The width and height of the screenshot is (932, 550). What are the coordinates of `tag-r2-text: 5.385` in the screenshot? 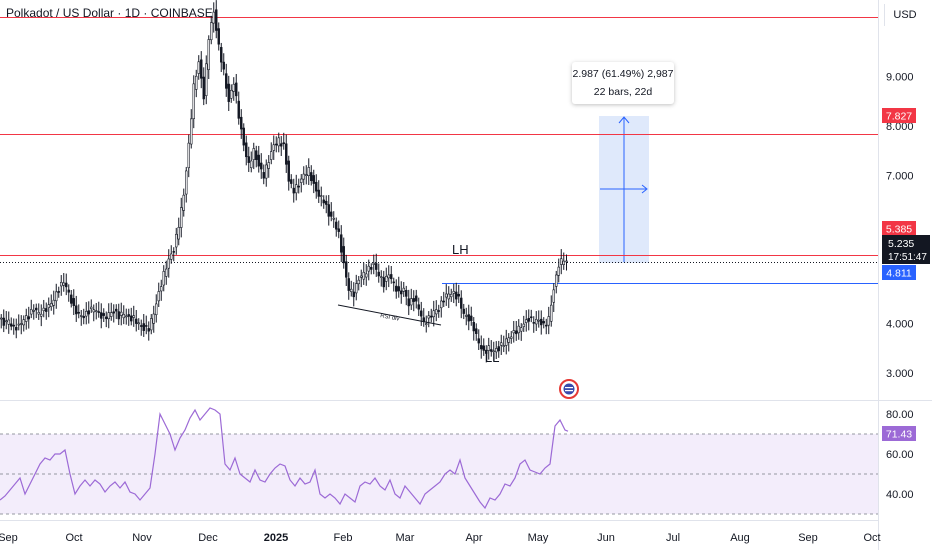 It's located at (899, 230).